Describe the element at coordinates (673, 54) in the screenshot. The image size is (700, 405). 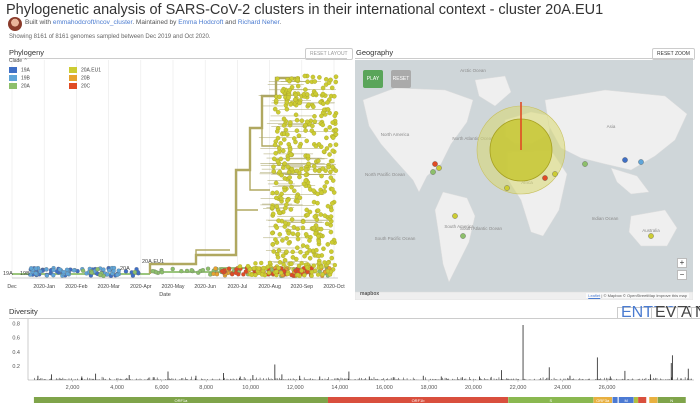
I see `reset-zoom-button: RESET ZOOM` at that location.